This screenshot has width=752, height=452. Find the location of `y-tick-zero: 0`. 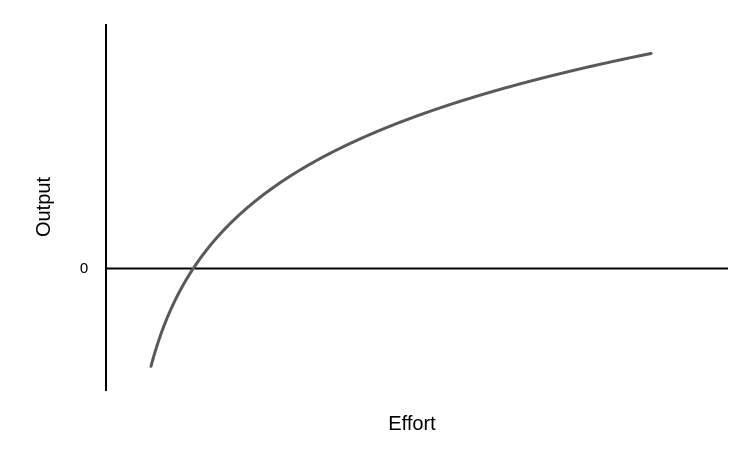

y-tick-zero: 0 is located at coordinates (84, 268).